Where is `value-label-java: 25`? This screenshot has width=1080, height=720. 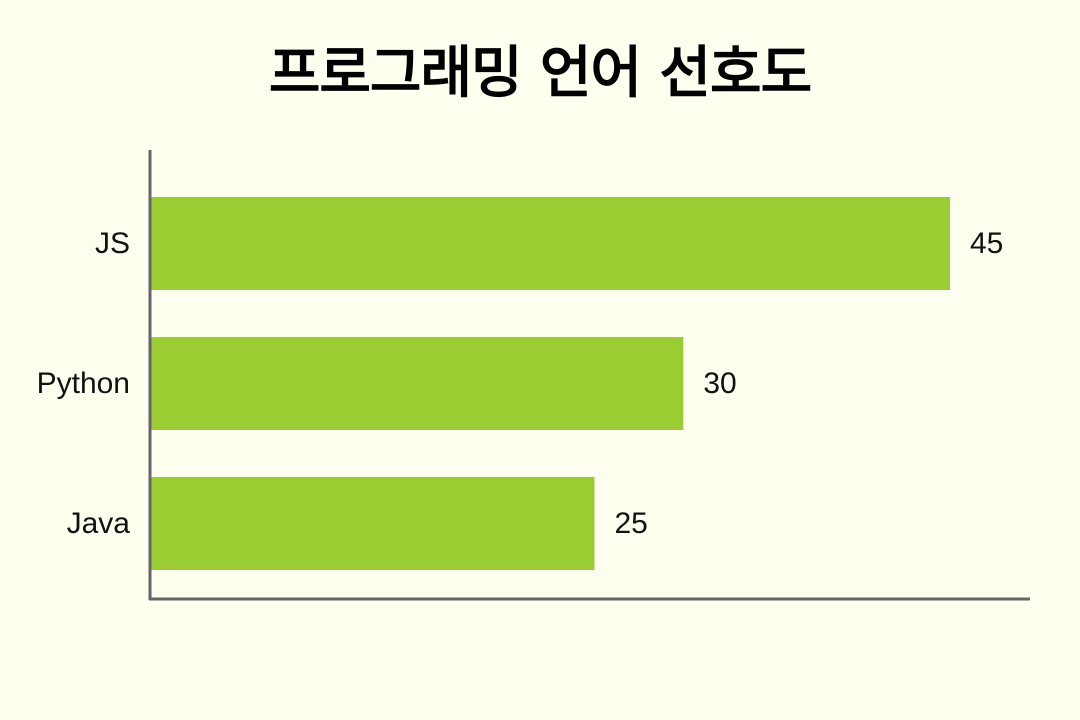
value-label-java: 25 is located at coordinates (630, 523).